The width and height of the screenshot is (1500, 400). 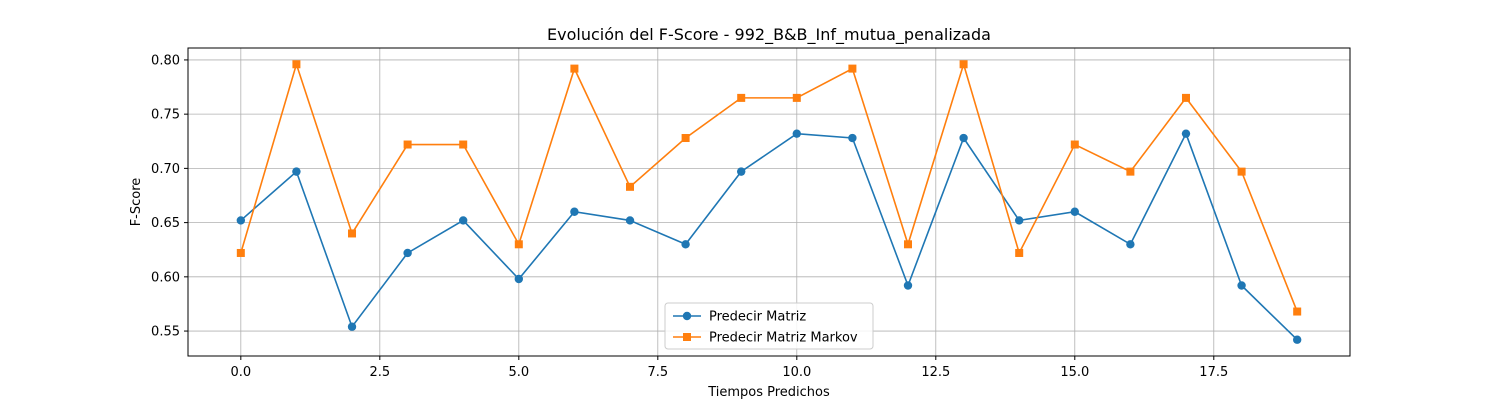 What do you see at coordinates (796, 372) in the screenshot?
I see `x-tick-label: 10.0` at bounding box center [796, 372].